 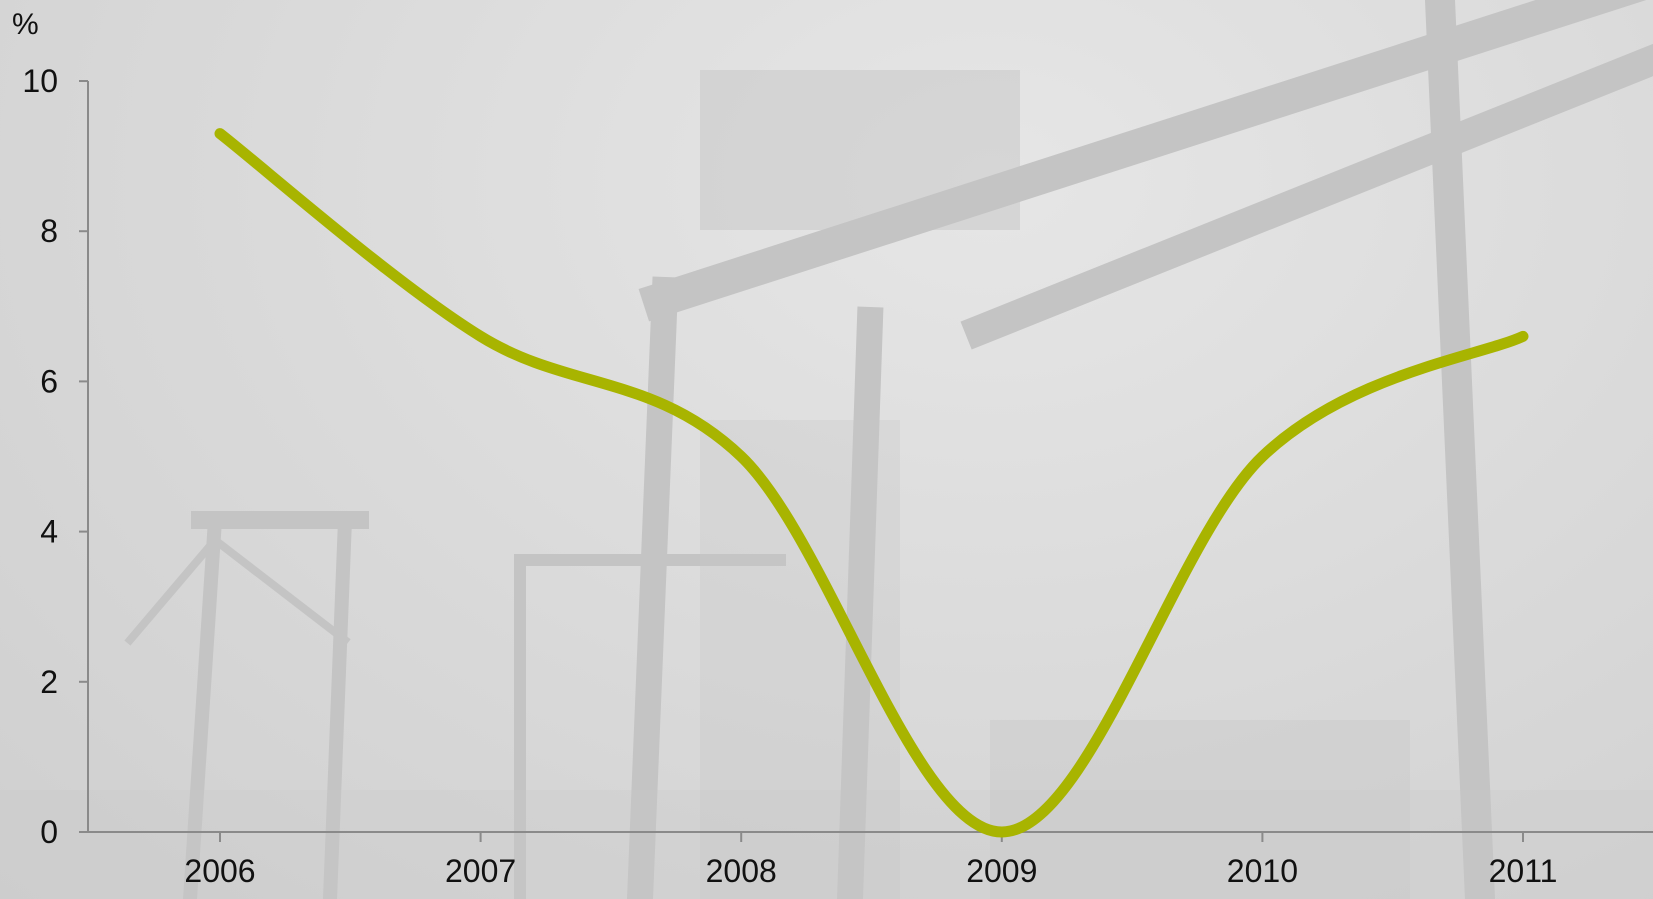 What do you see at coordinates (741, 871) in the screenshot?
I see `x-tick-label: 2008` at bounding box center [741, 871].